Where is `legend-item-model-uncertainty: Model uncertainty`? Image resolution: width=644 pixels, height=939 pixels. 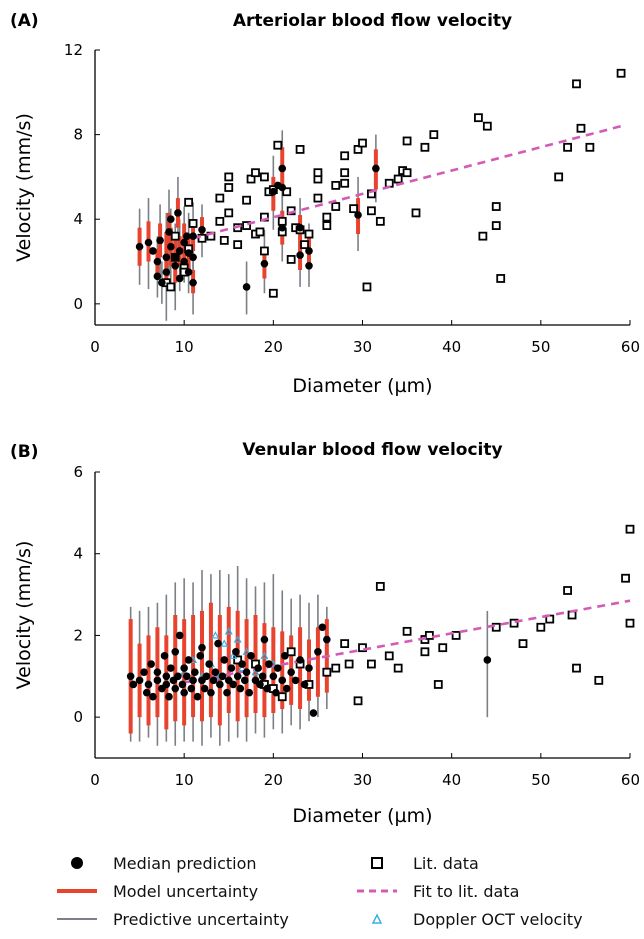 legend-item-model-uncertainty: Model uncertainty is located at coordinates (156, 891).